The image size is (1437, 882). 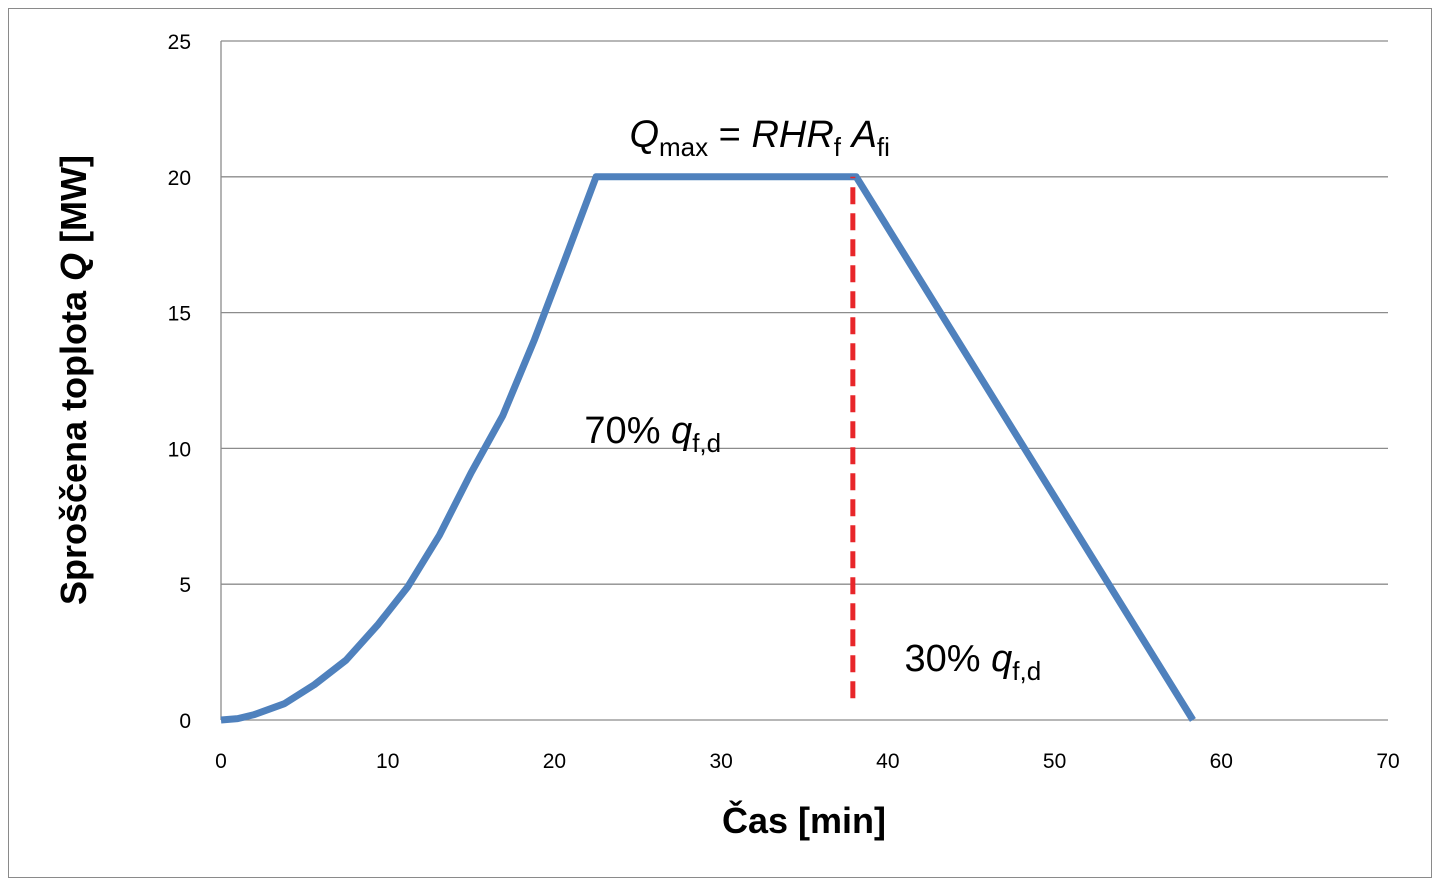 What do you see at coordinates (1221, 761) in the screenshot?
I see `x-tick-label-60: 60` at bounding box center [1221, 761].